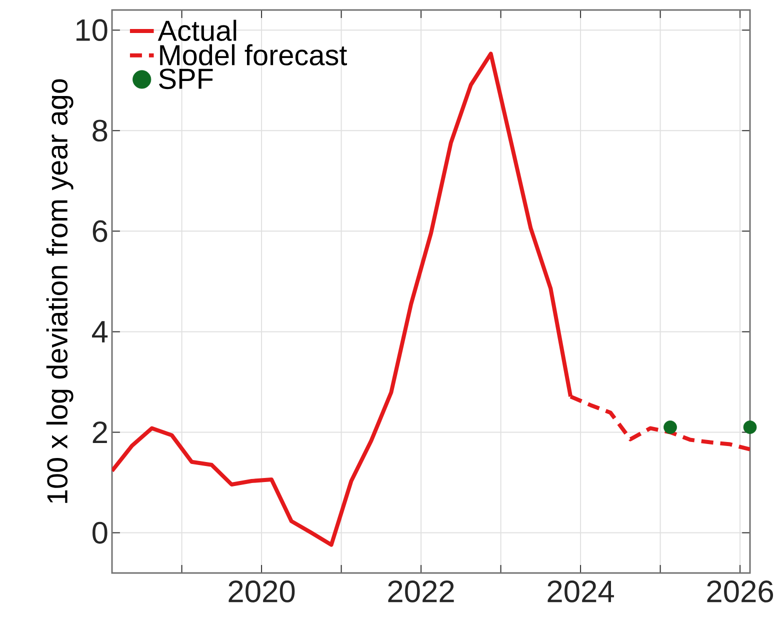 This screenshot has width=783, height=626. Describe the element at coordinates (100, 231) in the screenshot. I see `y-tick-label: 6` at that location.